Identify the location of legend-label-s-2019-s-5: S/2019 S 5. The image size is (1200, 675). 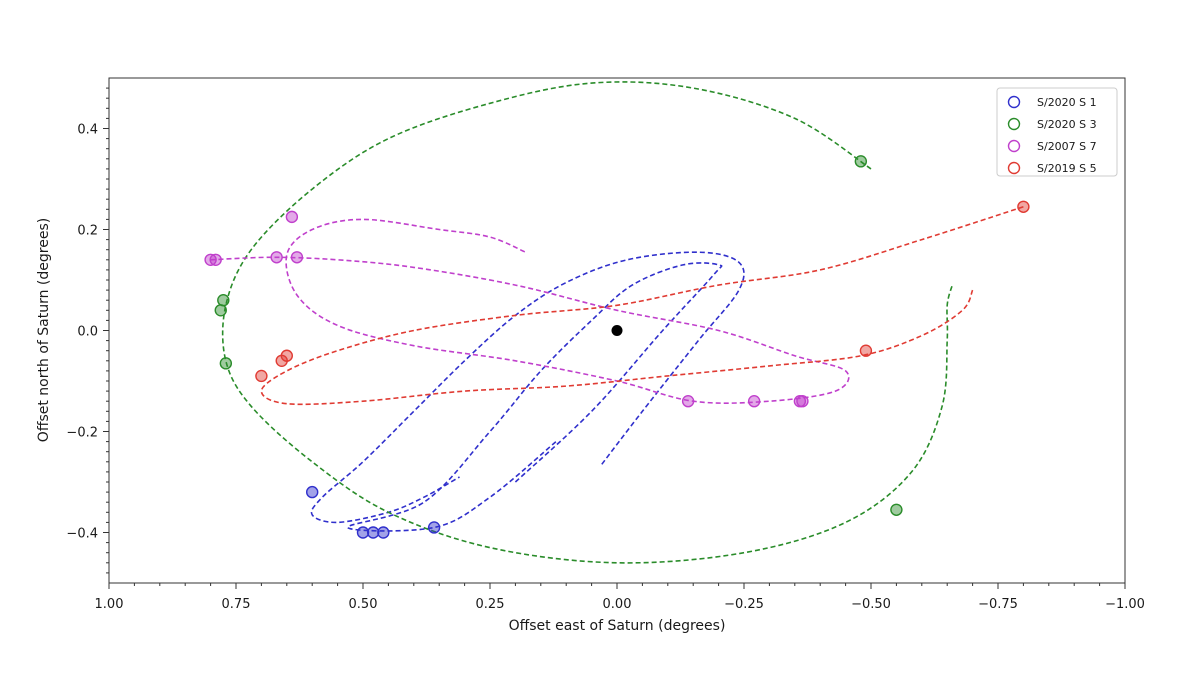
(1067, 168).